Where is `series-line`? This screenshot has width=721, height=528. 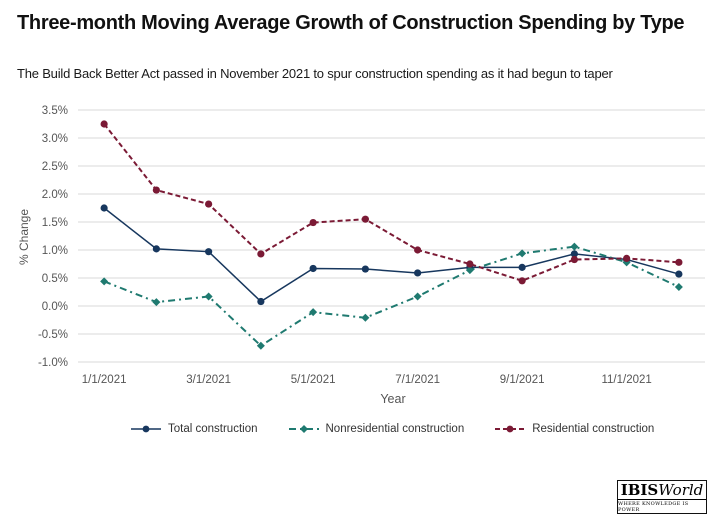 series-line is located at coordinates (391, 255).